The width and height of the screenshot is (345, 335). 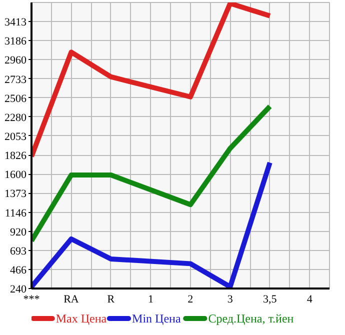 I want to click on x-tick-label: 3,5, so click(x=270, y=300).